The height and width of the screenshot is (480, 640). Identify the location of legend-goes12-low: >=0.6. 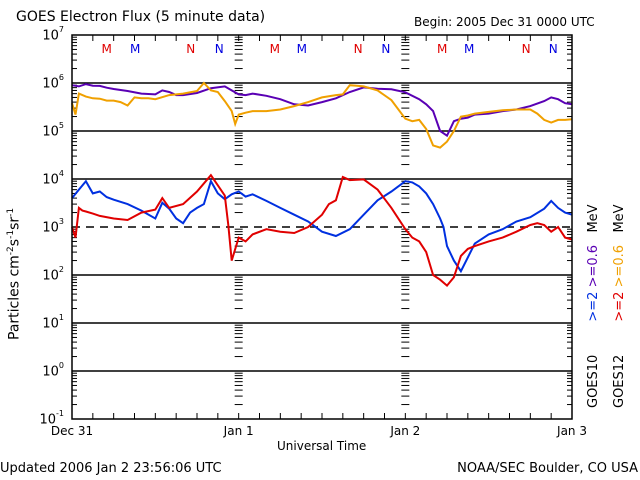
(619, 266).